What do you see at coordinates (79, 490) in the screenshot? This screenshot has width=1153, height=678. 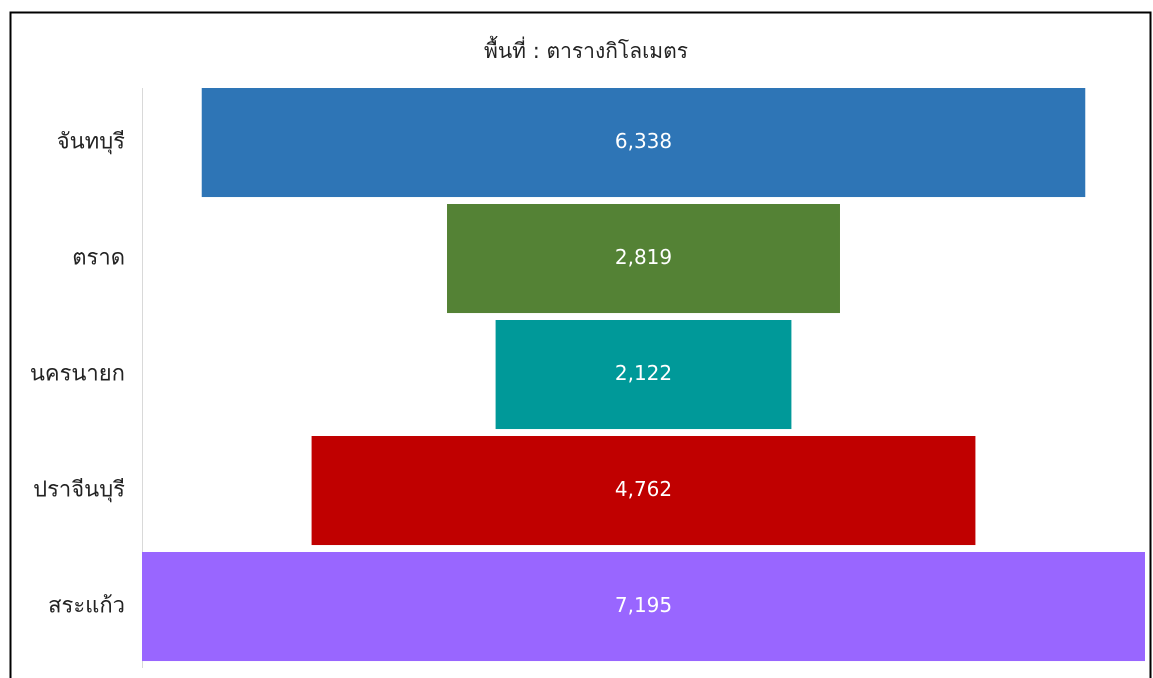 I see `category-label: ปราจีนบุรี` at bounding box center [79, 490].